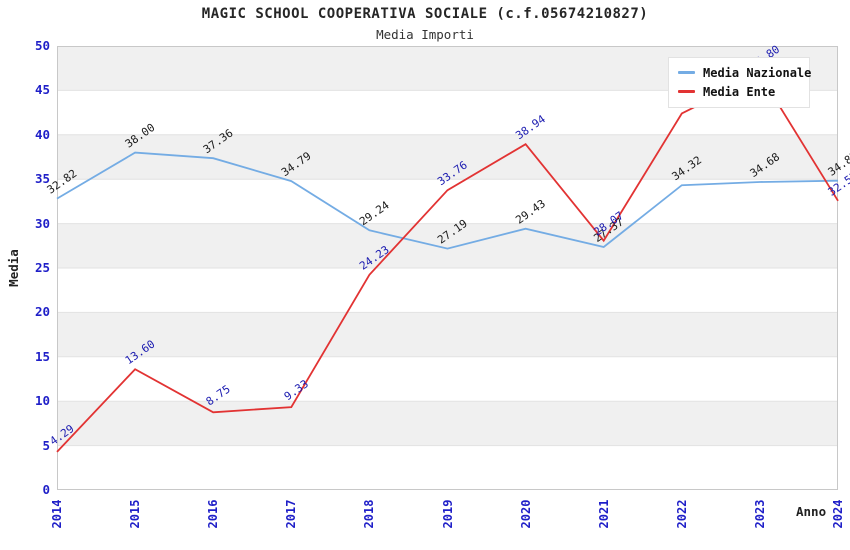 The width and height of the screenshot is (850, 550). What do you see at coordinates (42, 179) in the screenshot?
I see `y-tick-label: 35` at bounding box center [42, 179].